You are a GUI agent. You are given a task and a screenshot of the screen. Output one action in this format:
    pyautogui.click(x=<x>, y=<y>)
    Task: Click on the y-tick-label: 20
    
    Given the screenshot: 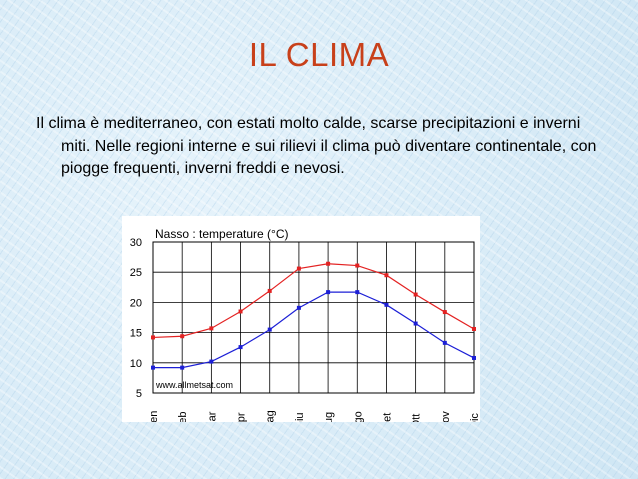 What is the action you would take?
    pyautogui.click(x=136, y=303)
    